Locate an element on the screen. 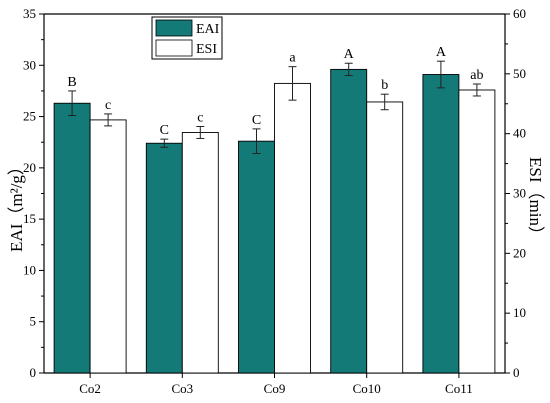 The width and height of the screenshot is (550, 403). y-tick-label: 10 is located at coordinates (29, 269).